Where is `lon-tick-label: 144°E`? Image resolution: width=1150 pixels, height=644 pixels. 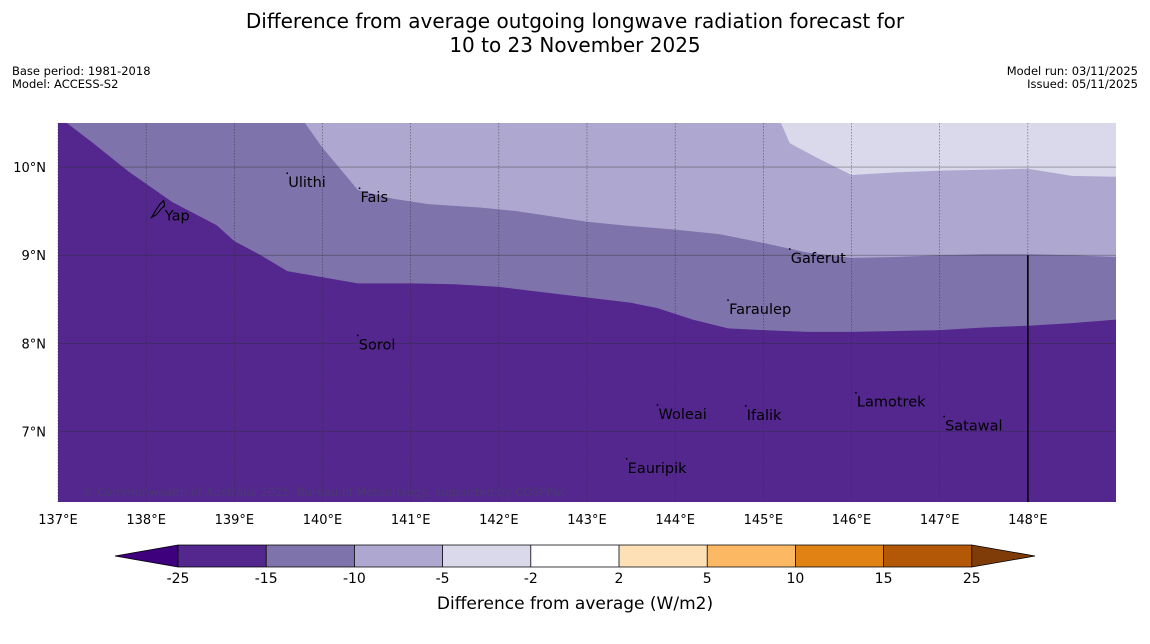
lon-tick-label: 144°E is located at coordinates (675, 520).